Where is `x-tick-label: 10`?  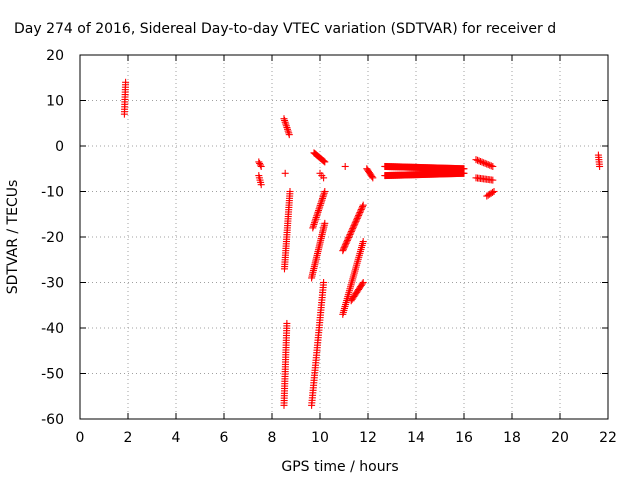
x-tick-label: 10 is located at coordinates (320, 438).